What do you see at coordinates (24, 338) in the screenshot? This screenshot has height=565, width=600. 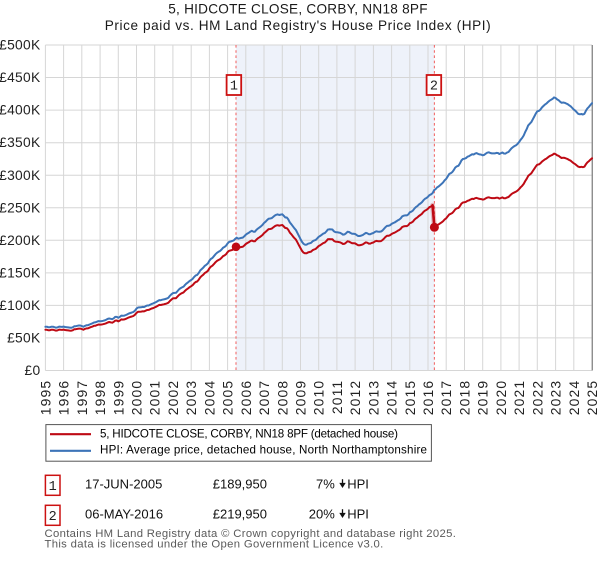 I see `svg-text: £50K` at bounding box center [24, 338].